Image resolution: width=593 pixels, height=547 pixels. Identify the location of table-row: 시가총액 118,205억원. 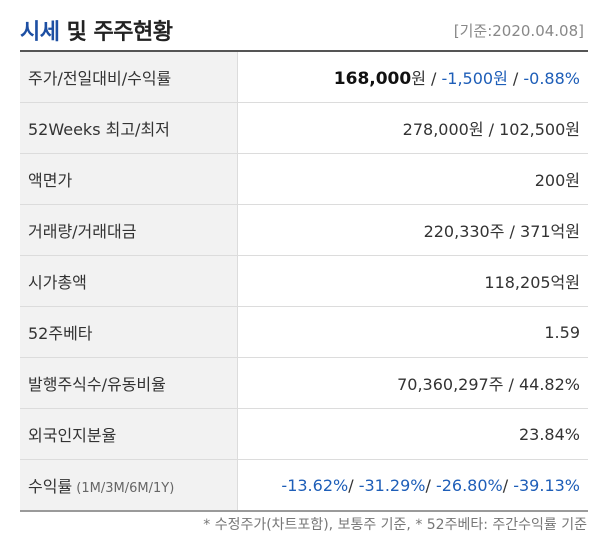
(304, 281).